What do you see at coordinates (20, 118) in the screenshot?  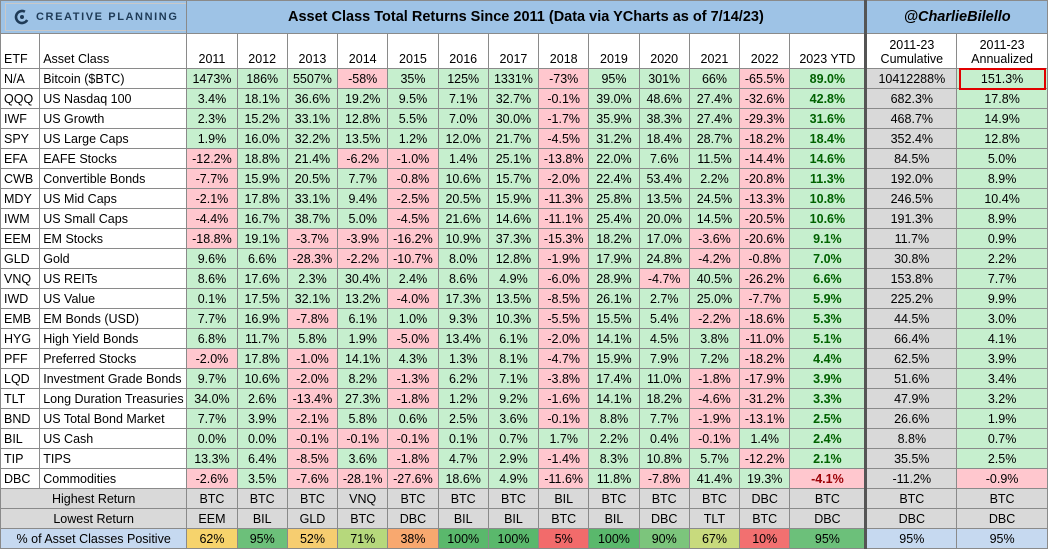 I see `etf-cell: IWF` at bounding box center [20, 118].